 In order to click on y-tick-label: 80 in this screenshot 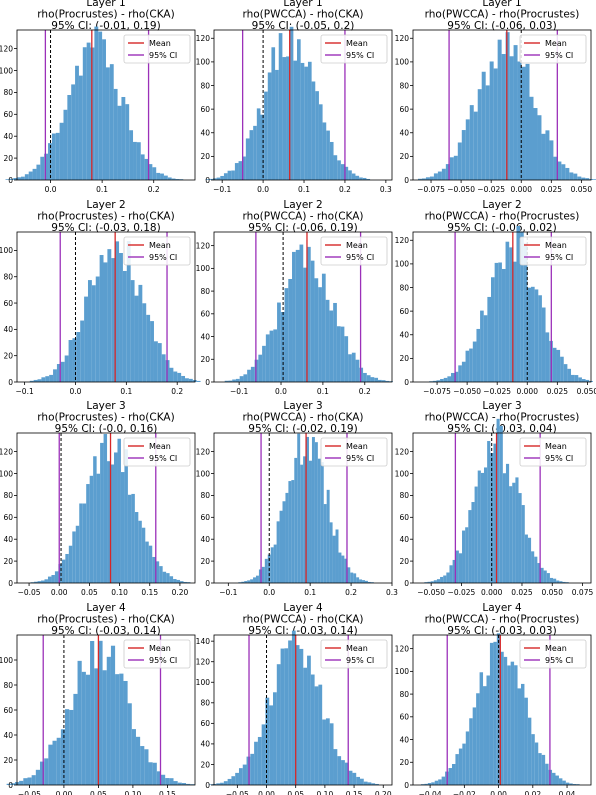, I will do `click(8, 685)`.